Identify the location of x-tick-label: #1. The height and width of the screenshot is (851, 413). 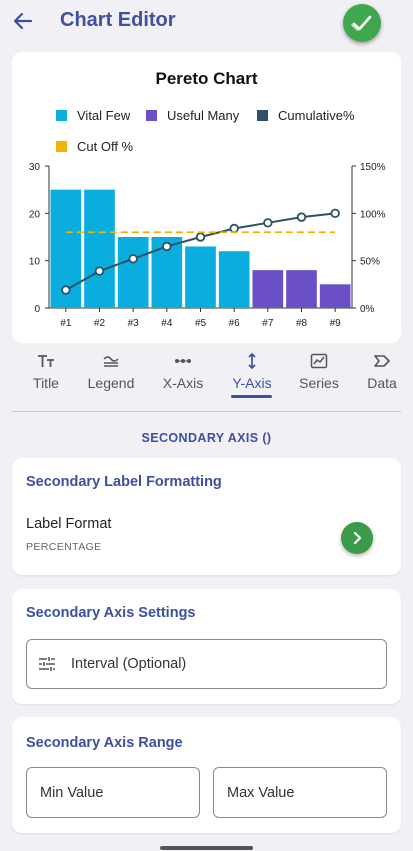
(66, 323).